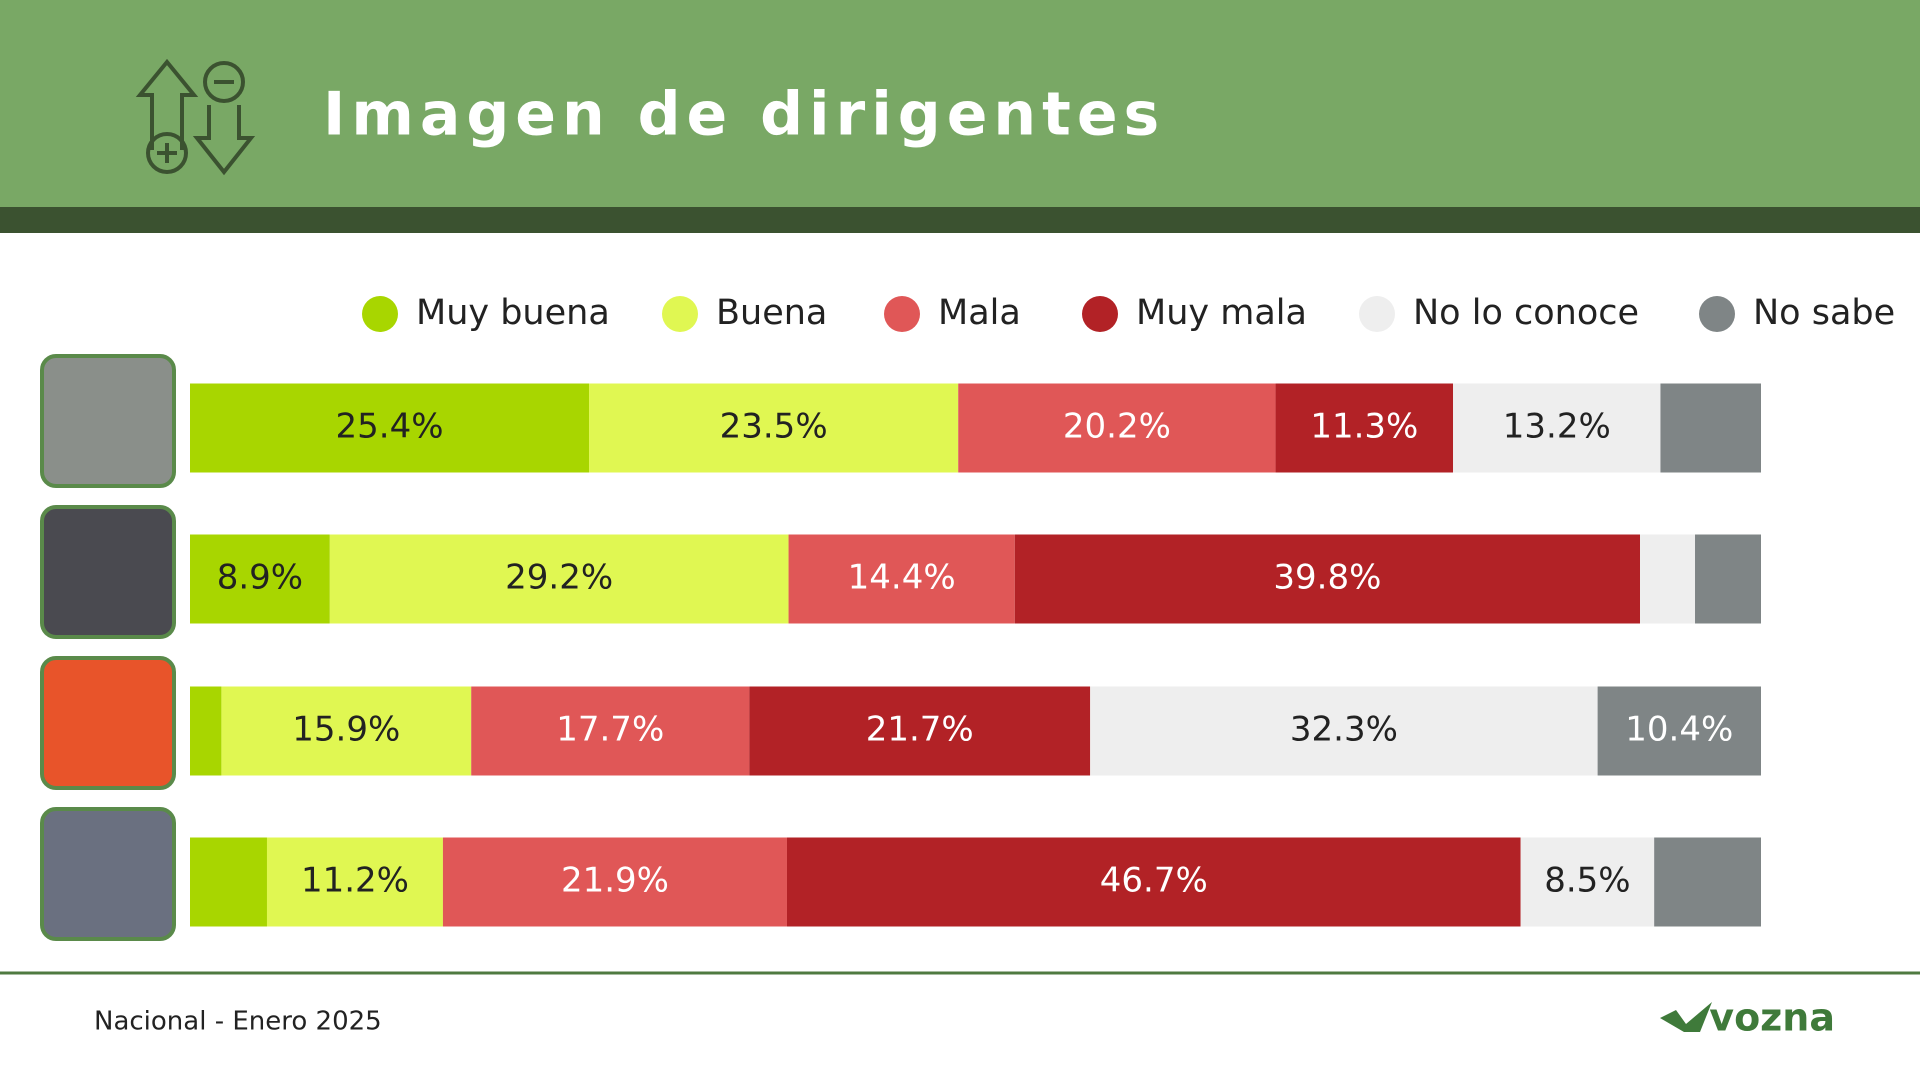 The height and width of the screenshot is (1084, 1920). I want to click on logo: vozna, so click(1772, 1018).